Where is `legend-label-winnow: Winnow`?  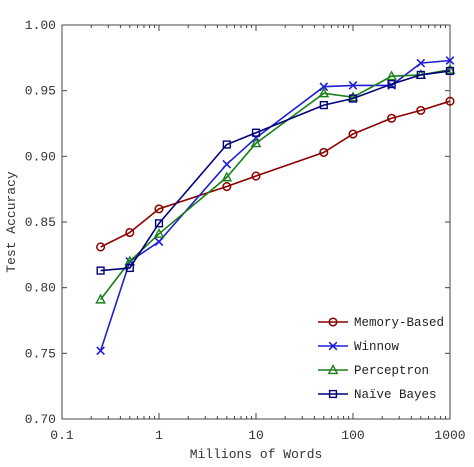
legend-label-winnow: Winnow is located at coordinates (377, 347).